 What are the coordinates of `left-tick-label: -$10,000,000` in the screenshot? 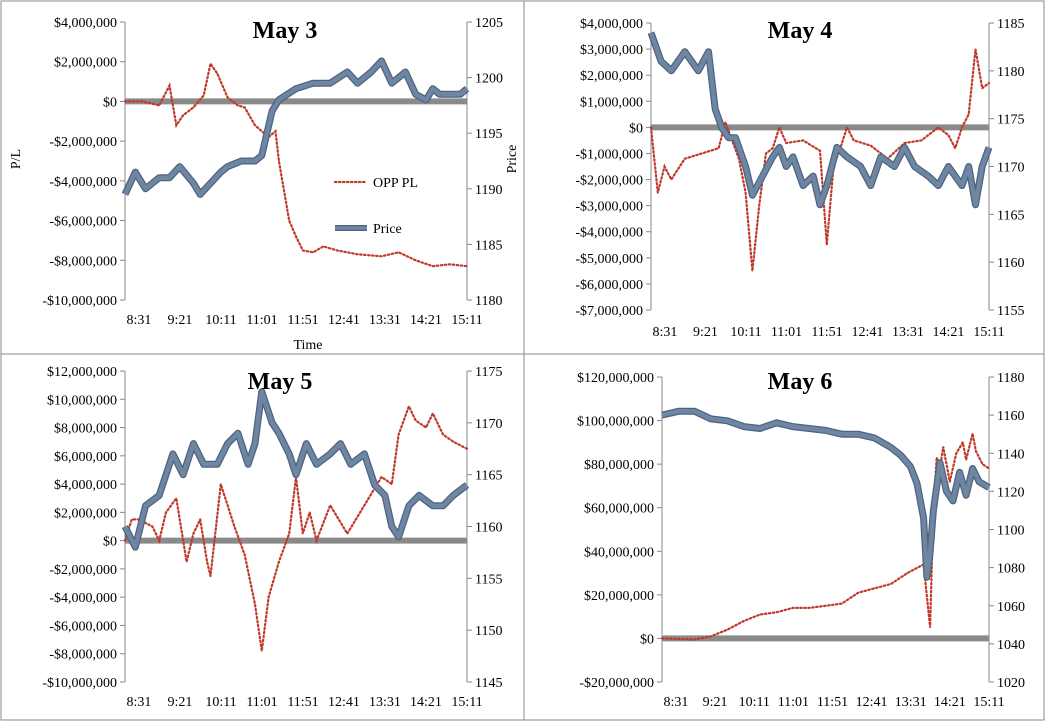 It's located at (79, 301).